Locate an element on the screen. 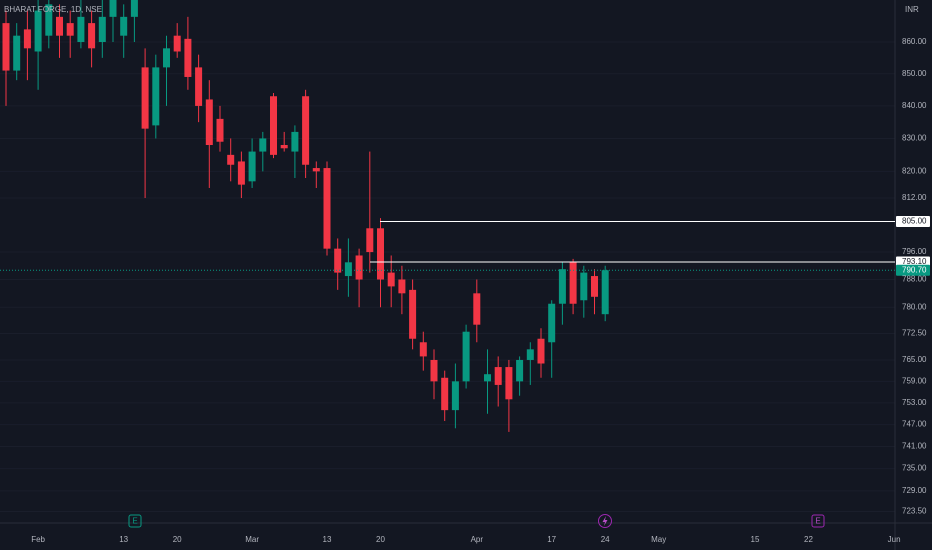  level-label: 805.00 is located at coordinates (914, 221).